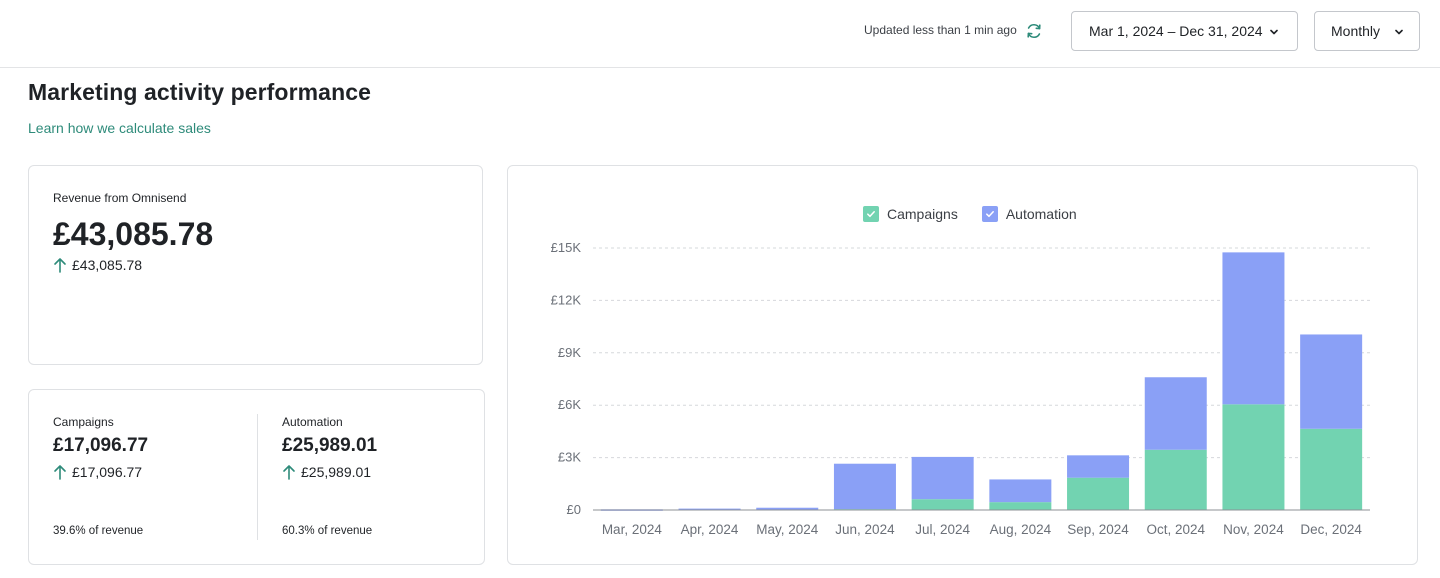 This screenshot has width=1440, height=578. I want to click on page-title: Marketing activity performance, so click(200, 92).